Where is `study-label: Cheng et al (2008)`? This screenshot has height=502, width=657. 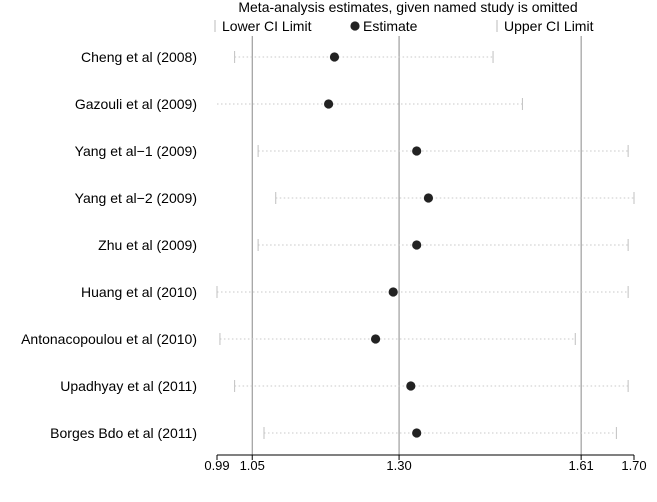 study-label: Cheng et al (2008) is located at coordinates (139, 57).